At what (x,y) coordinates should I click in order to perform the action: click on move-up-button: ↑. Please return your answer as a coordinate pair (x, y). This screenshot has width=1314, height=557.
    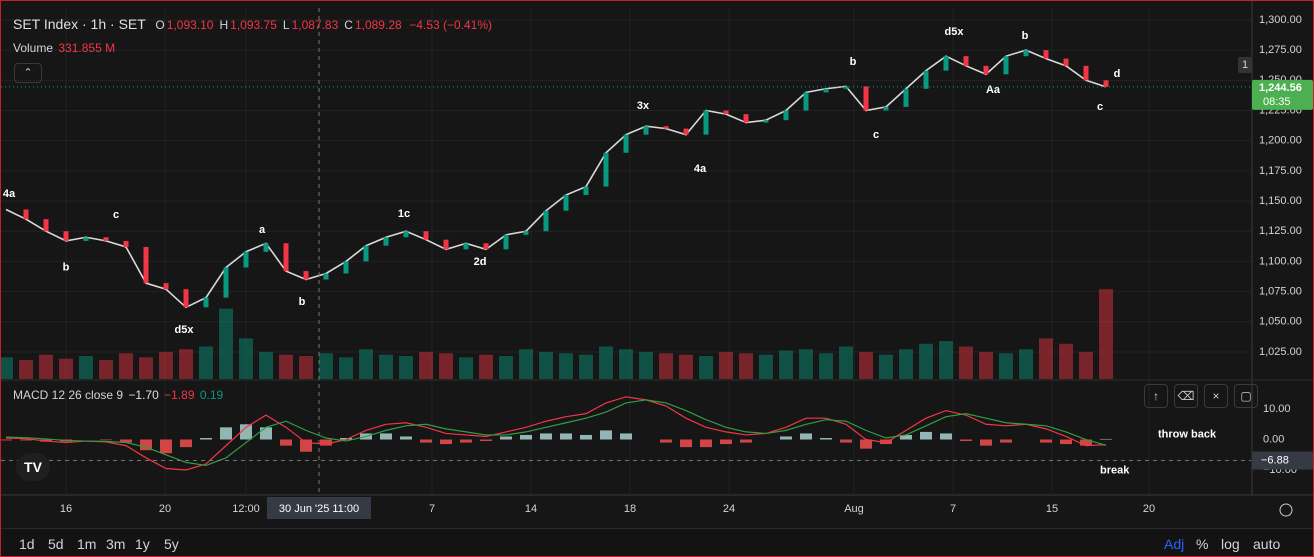
    Looking at the image, I should click on (1156, 396).